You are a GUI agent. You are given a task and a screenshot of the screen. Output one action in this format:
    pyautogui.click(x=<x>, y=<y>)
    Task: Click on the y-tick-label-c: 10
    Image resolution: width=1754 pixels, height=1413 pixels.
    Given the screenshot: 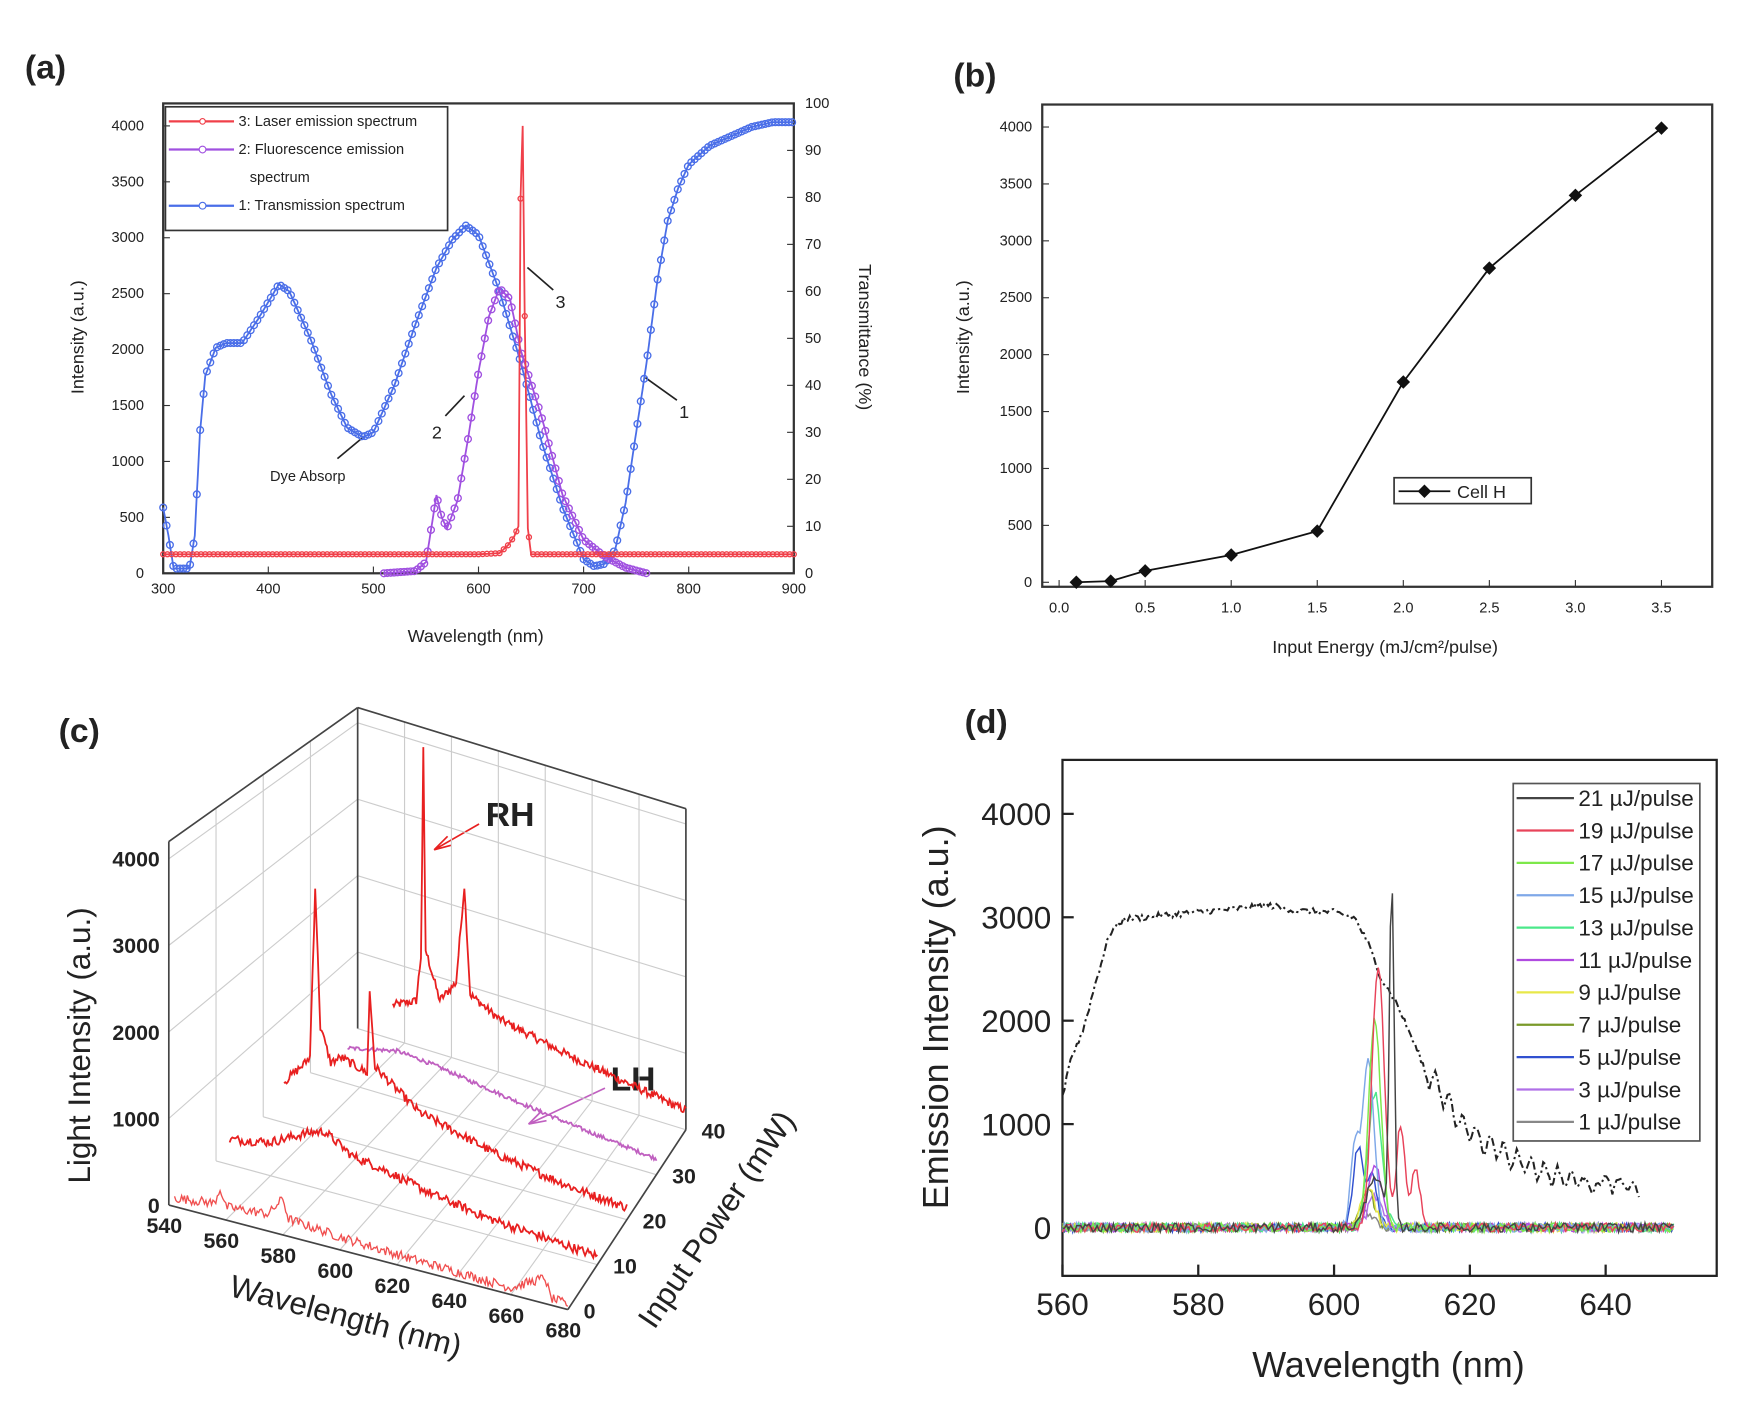 What is the action you would take?
    pyautogui.click(x=625, y=1267)
    